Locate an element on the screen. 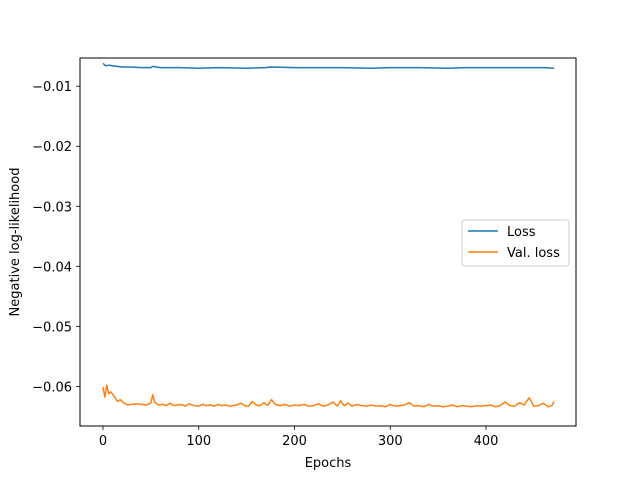 Image resolution: width=640 pixels, height=480 pixels. y-axis-label: Negative log-likelihood is located at coordinates (15, 242).